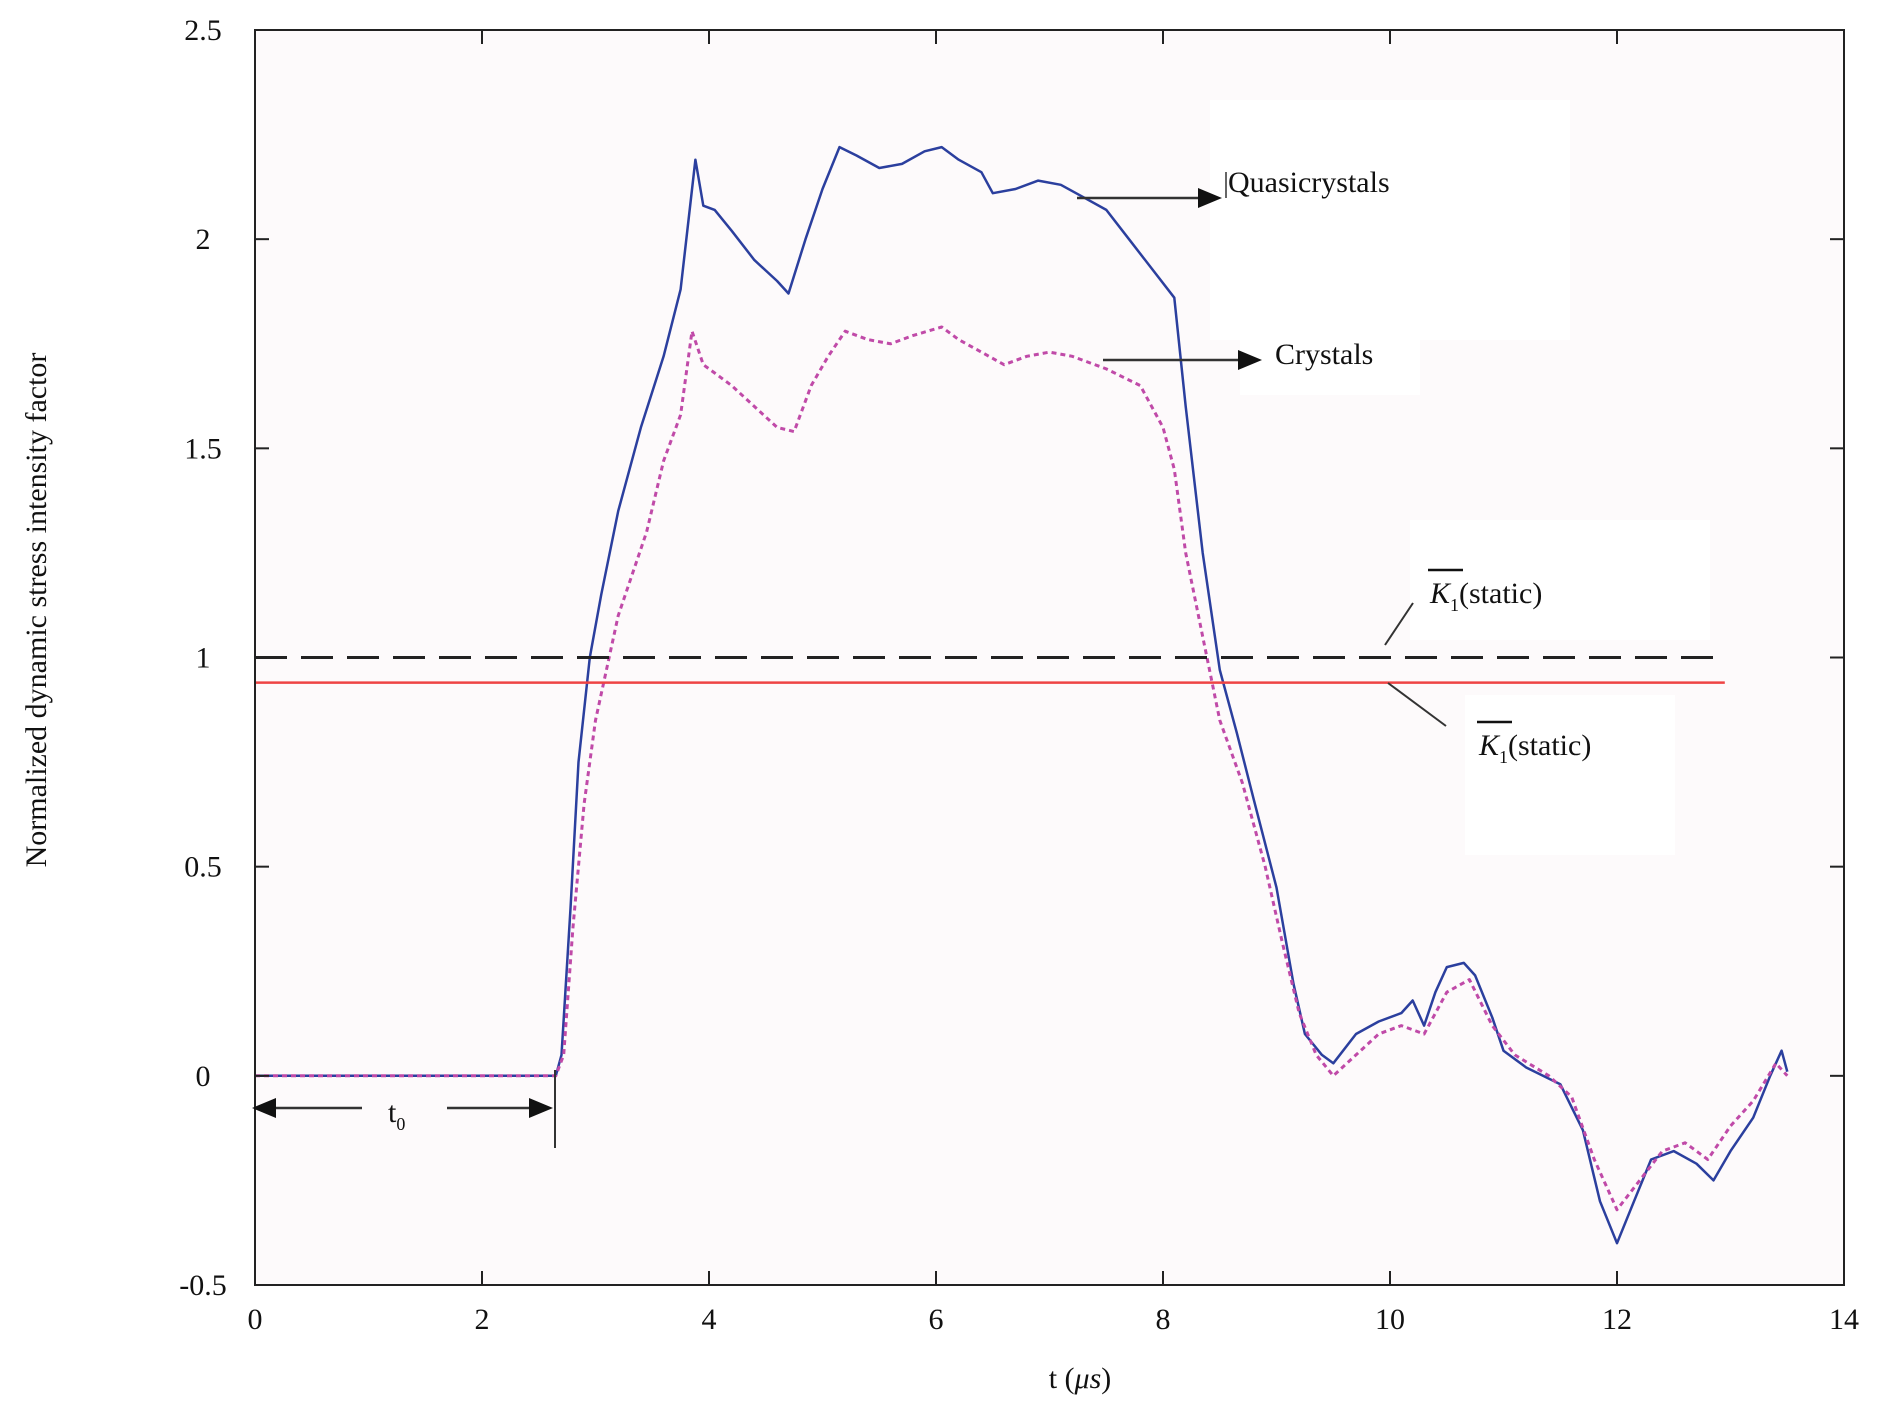  Describe the element at coordinates (1489, 724) in the screenshot. I see `annotation-k-static-crystal: K1(static)` at that location.